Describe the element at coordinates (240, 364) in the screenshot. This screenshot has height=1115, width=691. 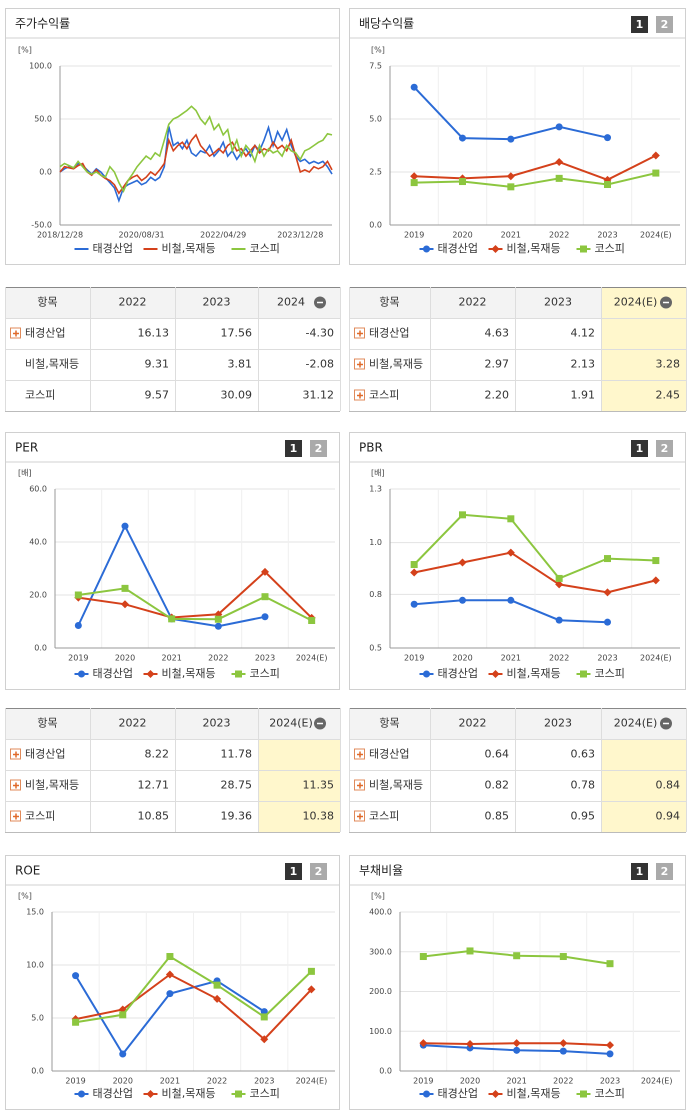
I see `value-cell: 3.81` at that location.